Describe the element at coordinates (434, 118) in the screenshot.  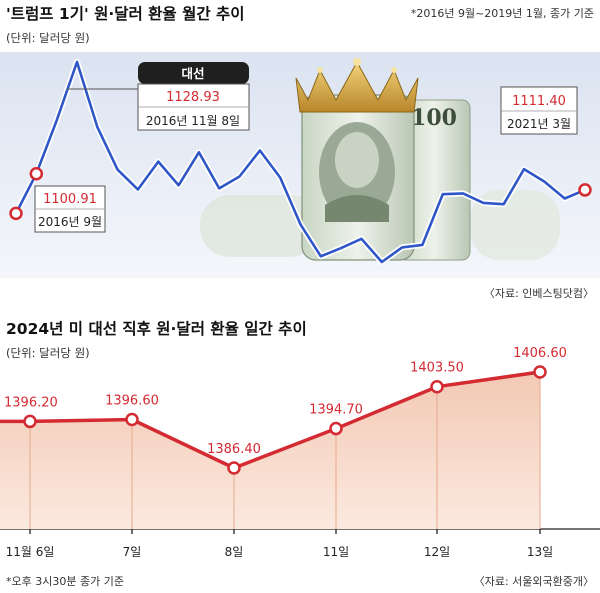
I see `bill-denomination: 100` at that location.